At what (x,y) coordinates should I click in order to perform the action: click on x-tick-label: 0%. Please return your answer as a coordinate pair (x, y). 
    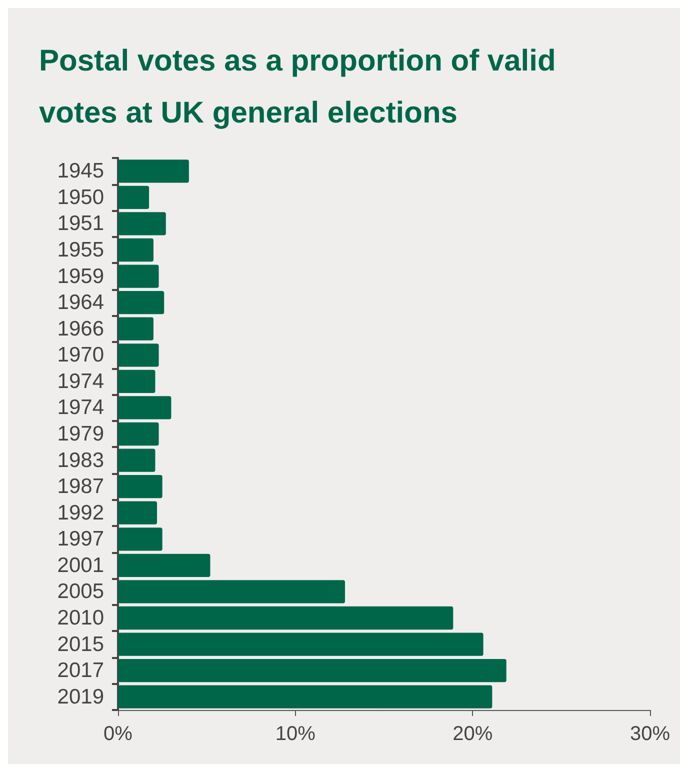
    Looking at the image, I should click on (118, 734).